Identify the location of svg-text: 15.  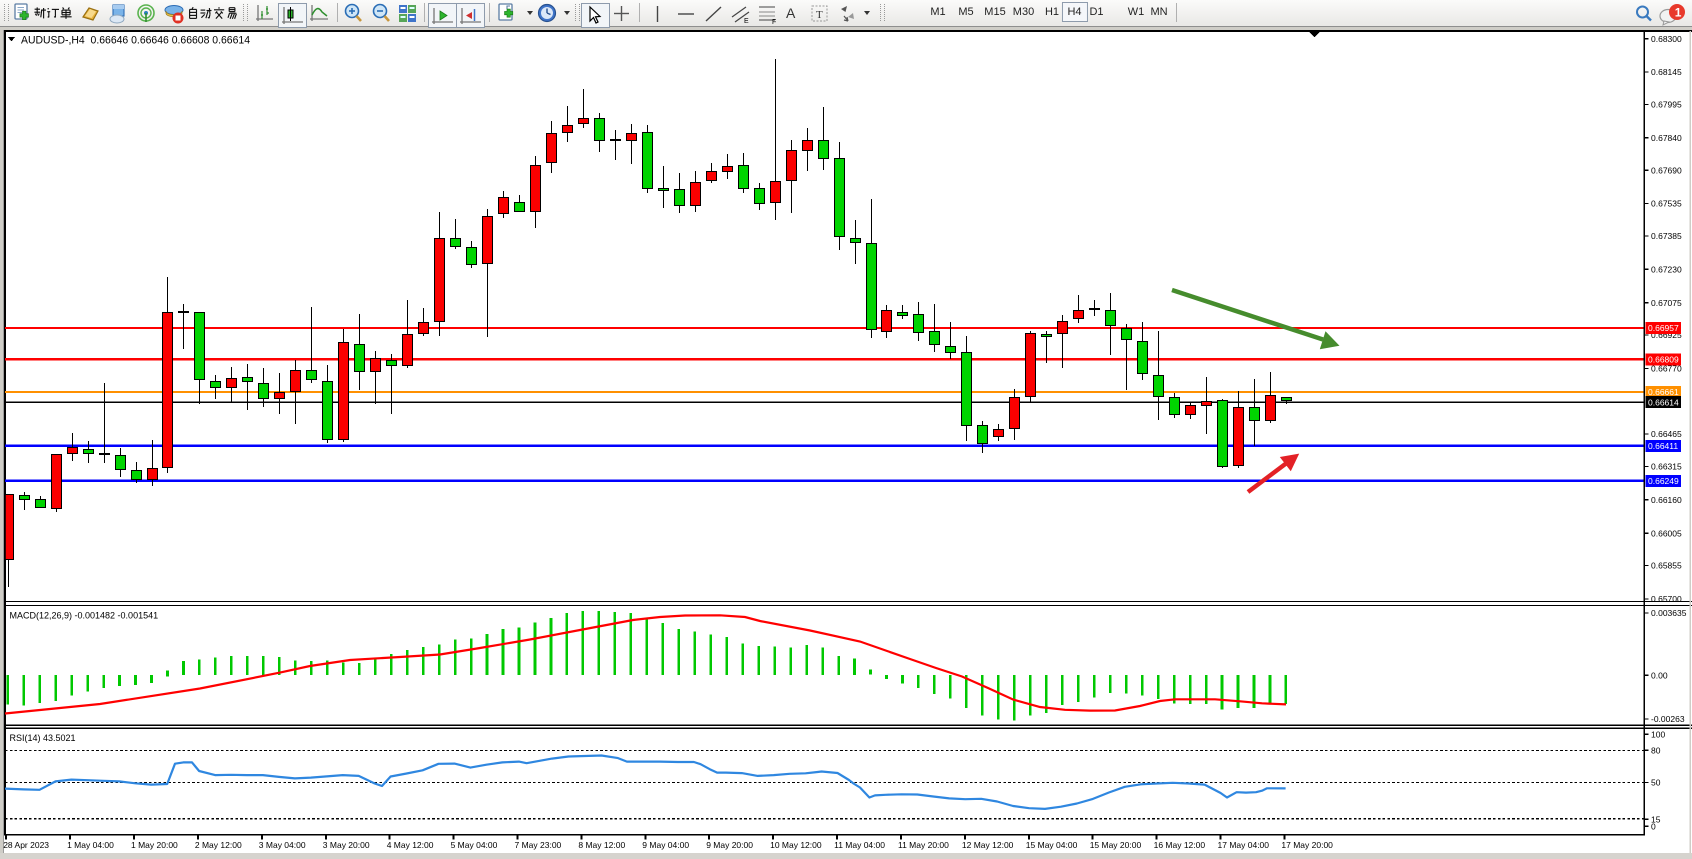
(1656, 819).